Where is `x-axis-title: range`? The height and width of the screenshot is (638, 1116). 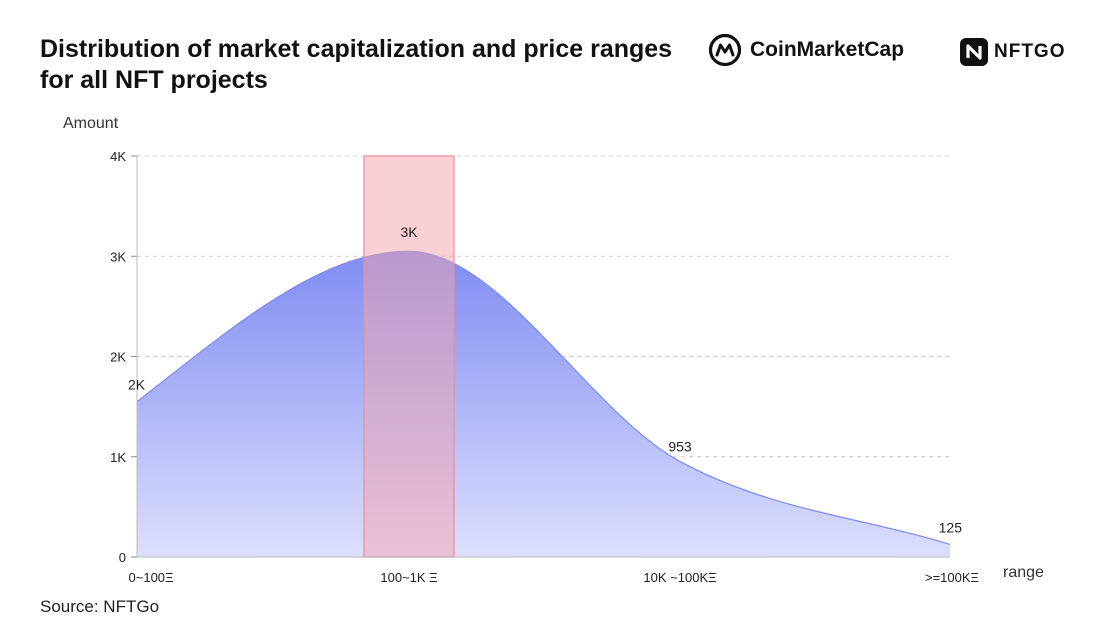 x-axis-title: range is located at coordinates (1023, 572).